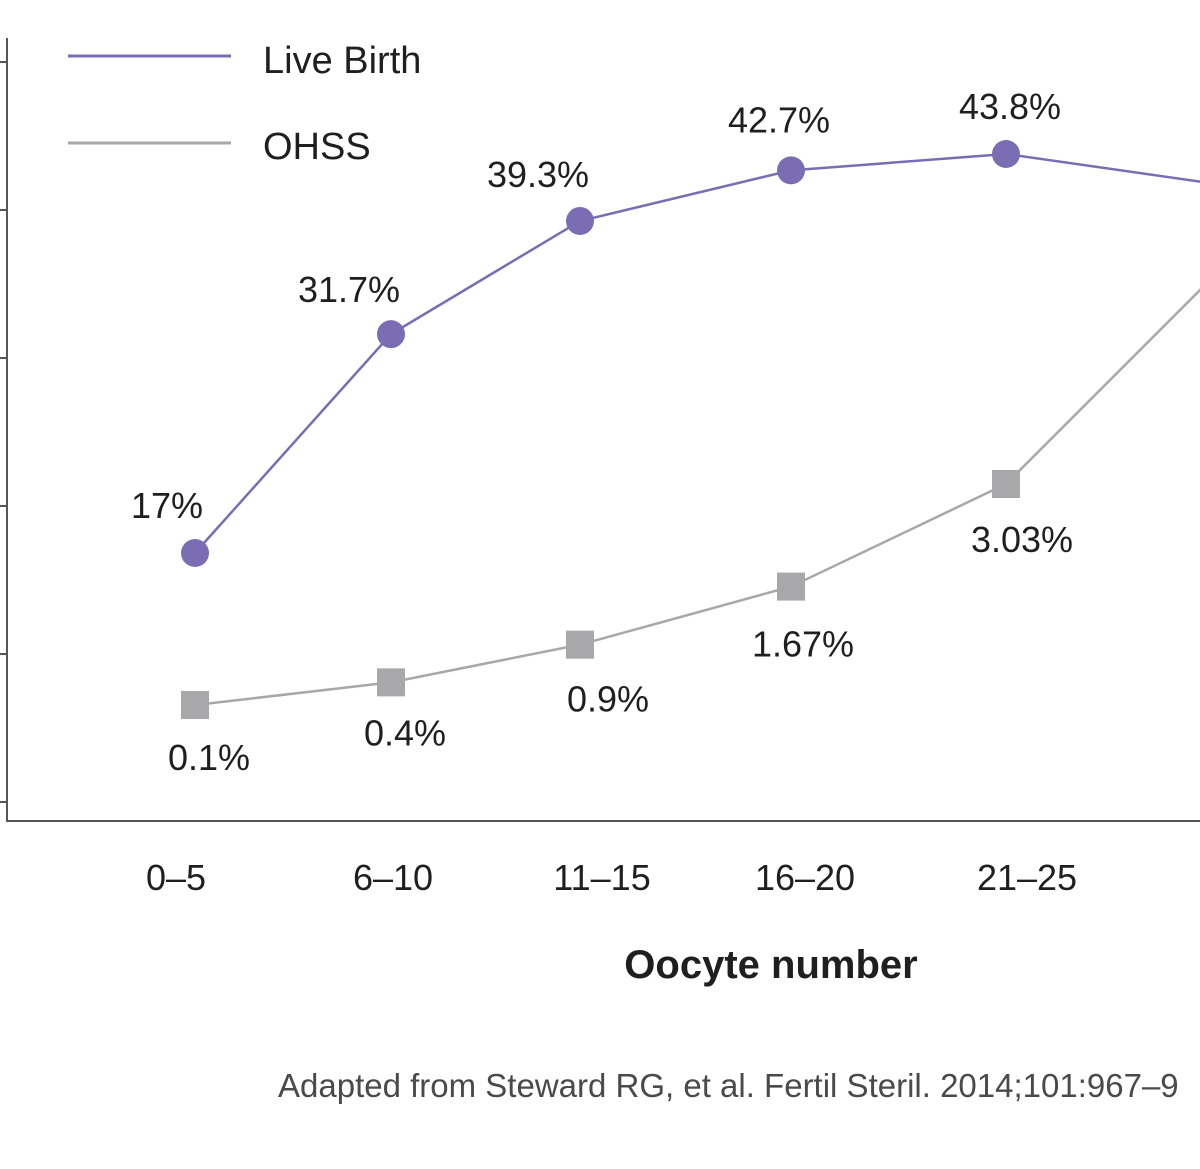 This screenshot has height=1169, width=1200. I want to click on x-tick-label: 21–25, so click(1027, 877).